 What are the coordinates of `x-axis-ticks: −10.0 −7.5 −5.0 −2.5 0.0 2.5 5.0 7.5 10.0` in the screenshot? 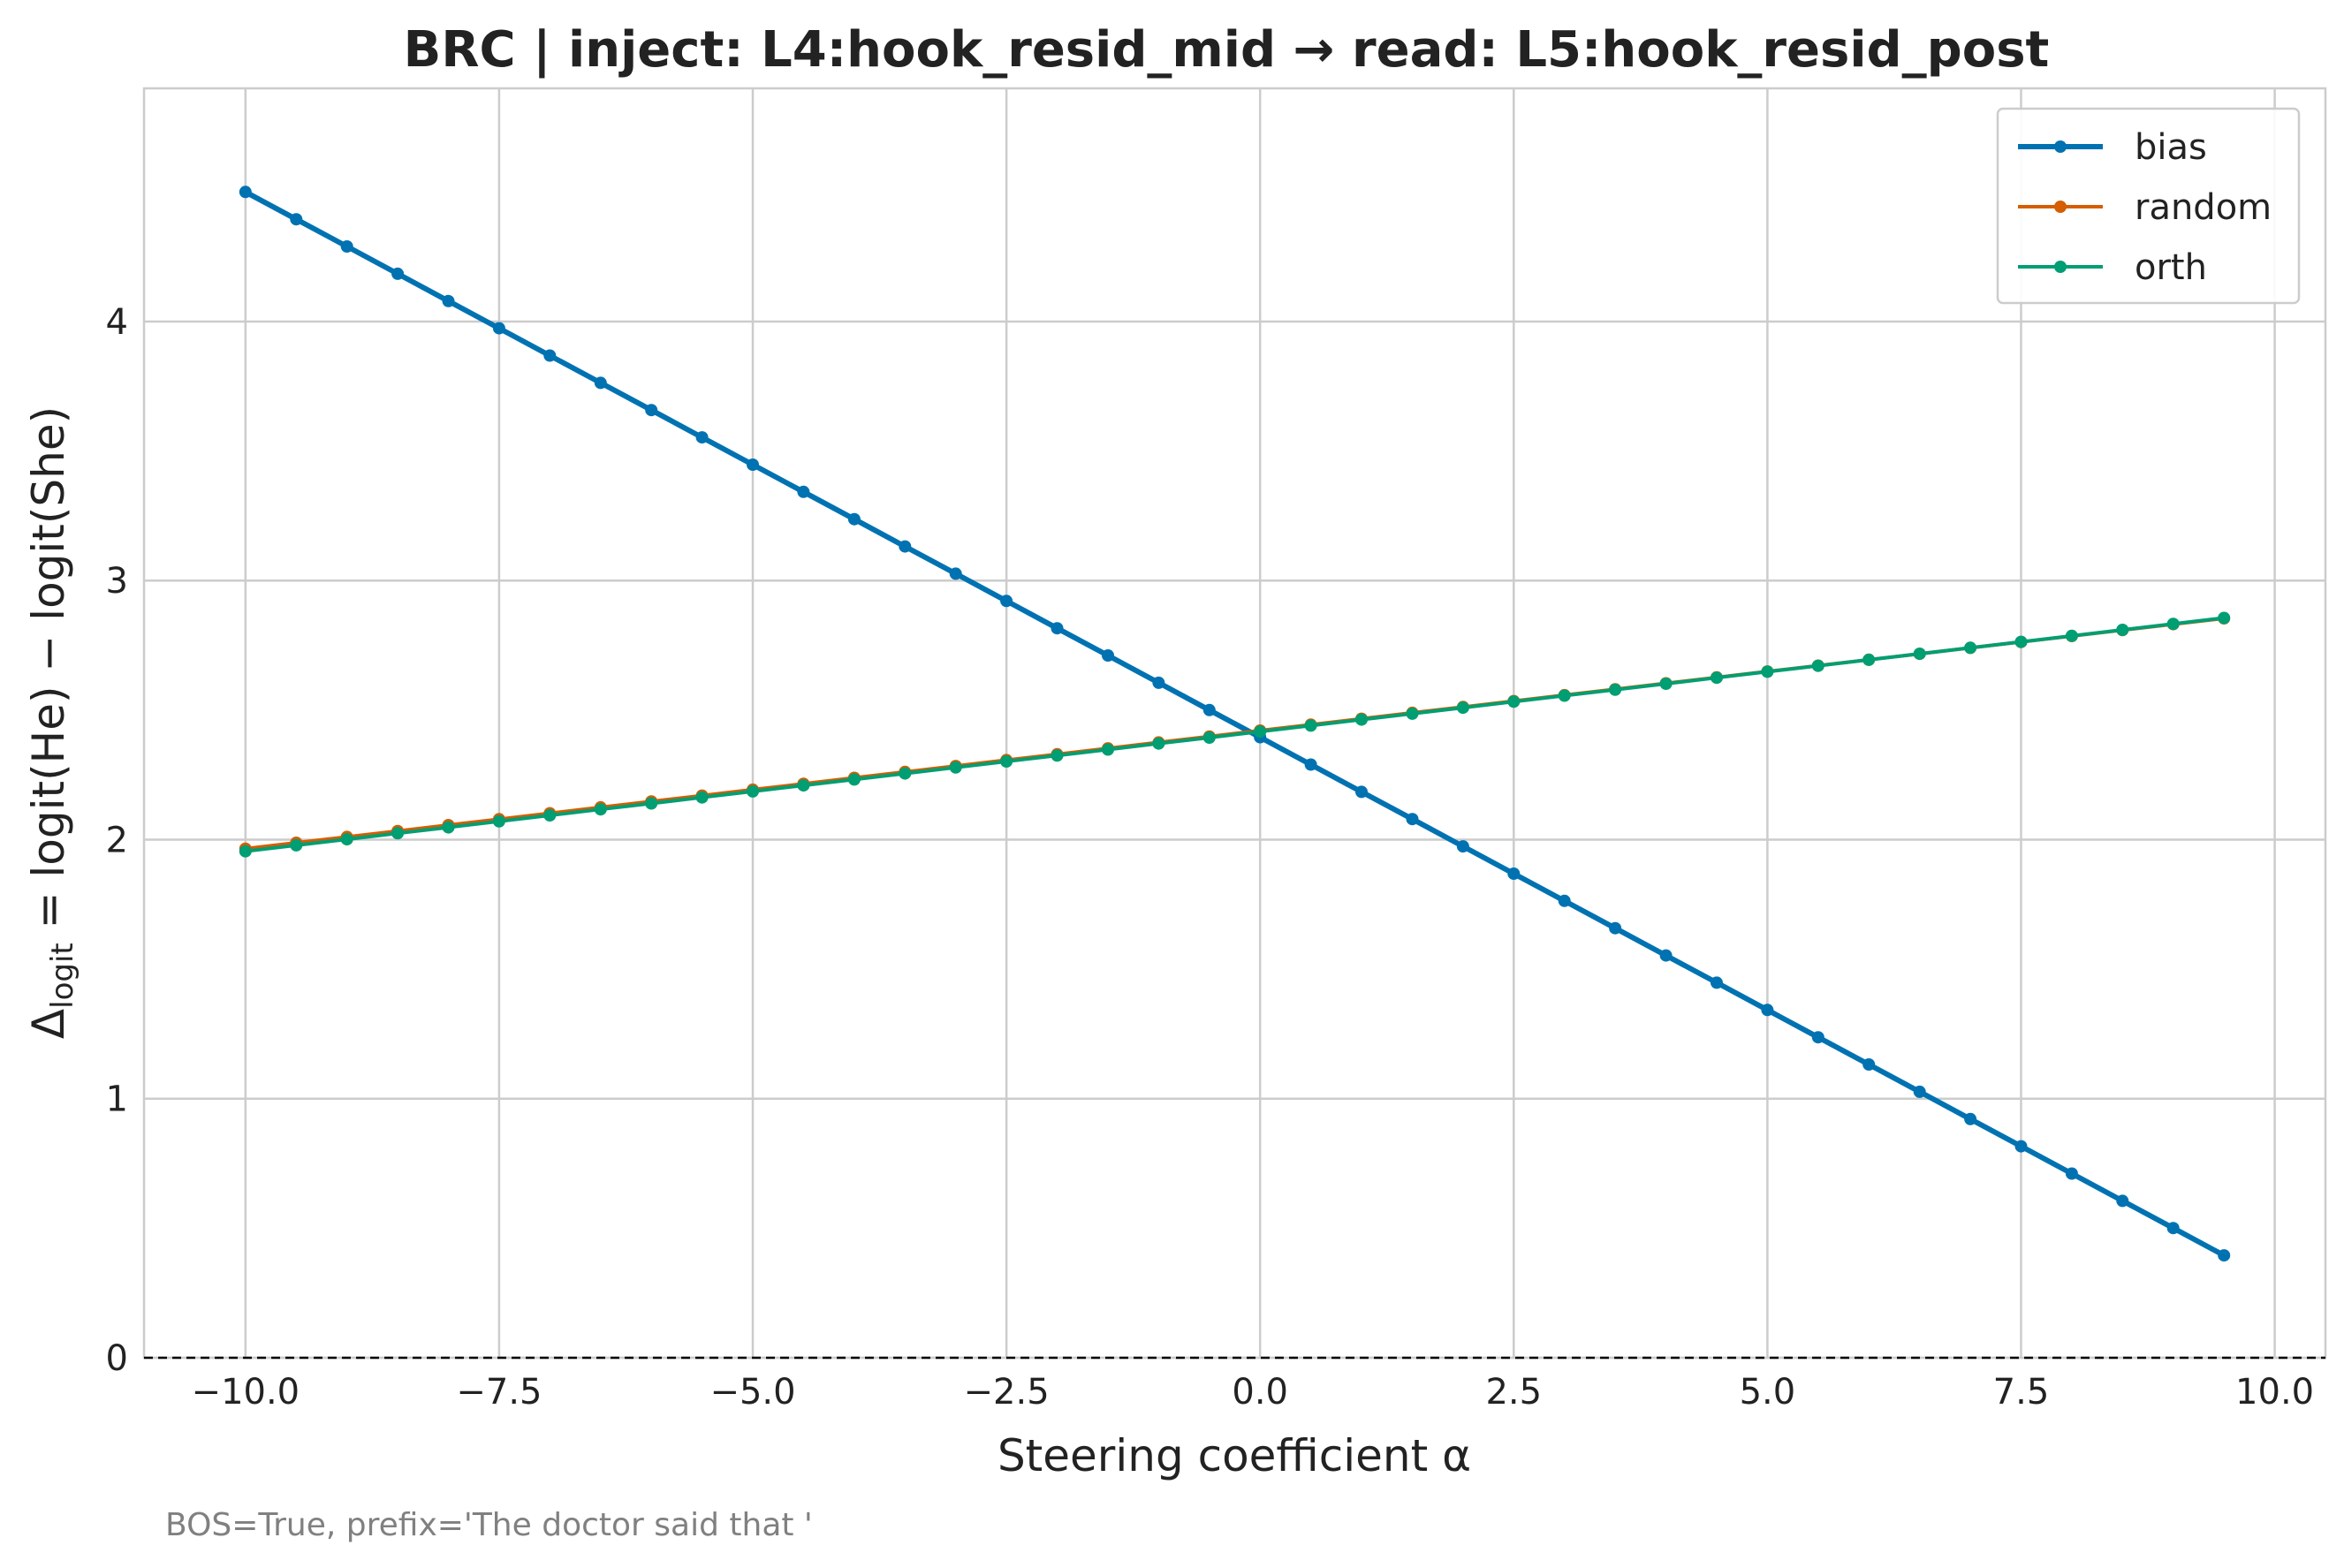 It's located at (1253, 1392).